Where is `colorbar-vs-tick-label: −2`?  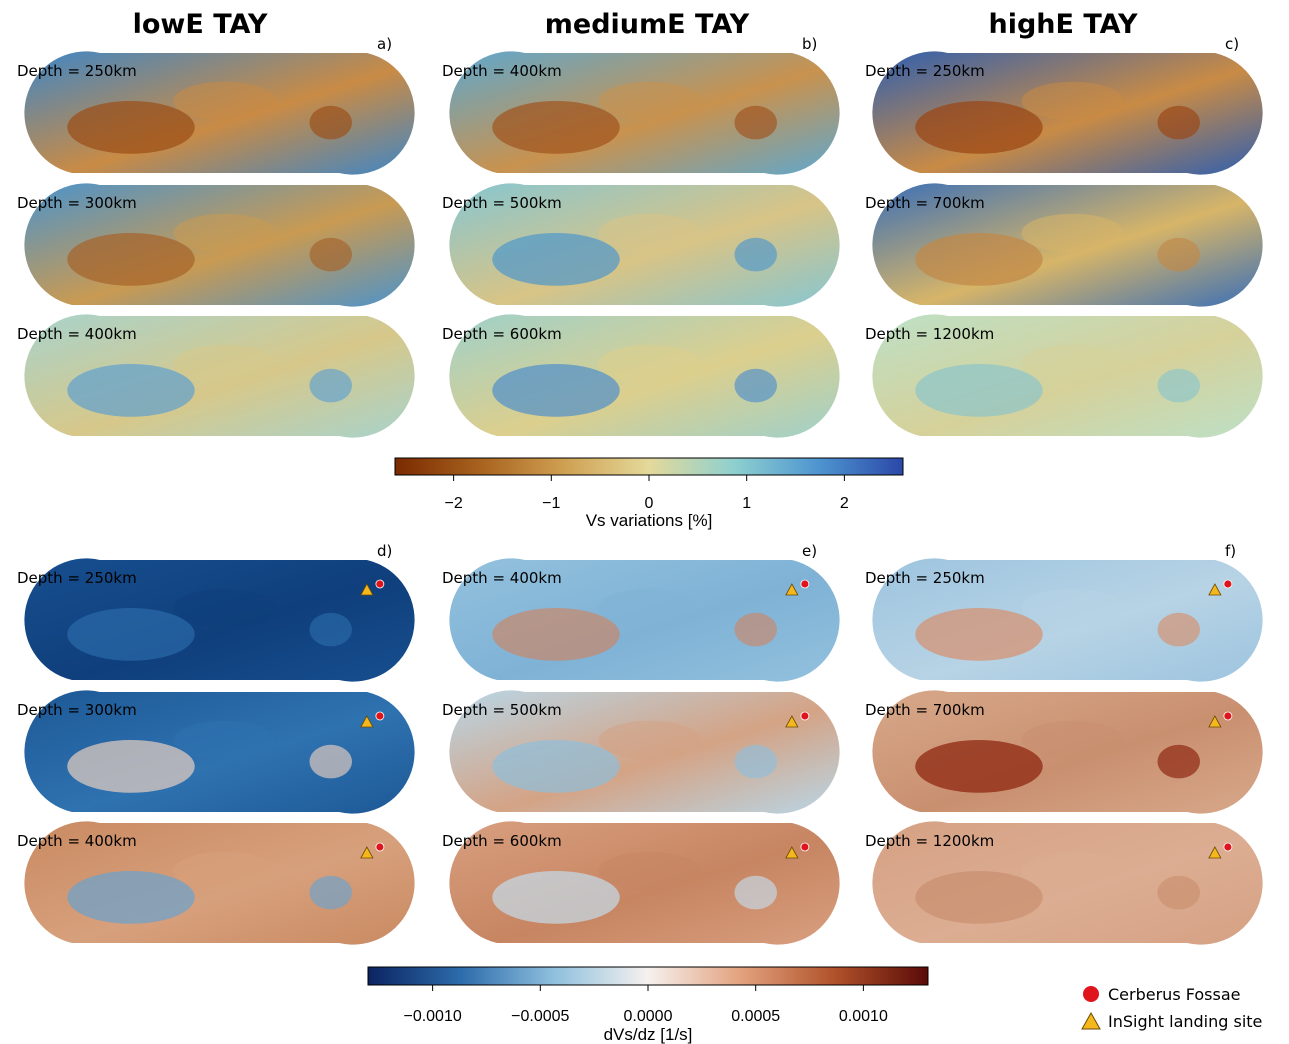 colorbar-vs-tick-label: −2 is located at coordinates (453, 503).